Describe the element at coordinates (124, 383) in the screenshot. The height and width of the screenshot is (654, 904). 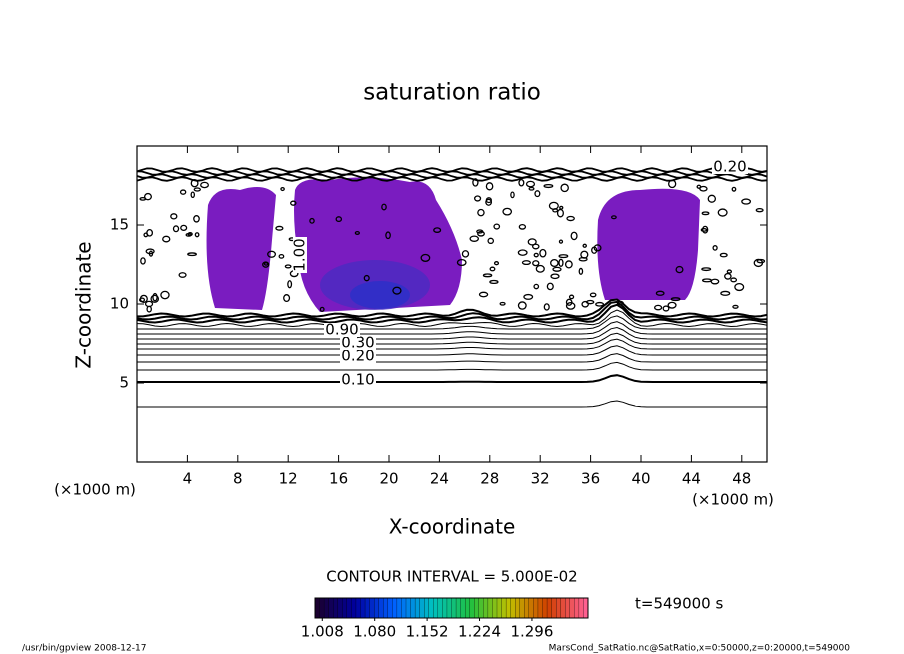
I see `y-tick-label: 5` at that location.